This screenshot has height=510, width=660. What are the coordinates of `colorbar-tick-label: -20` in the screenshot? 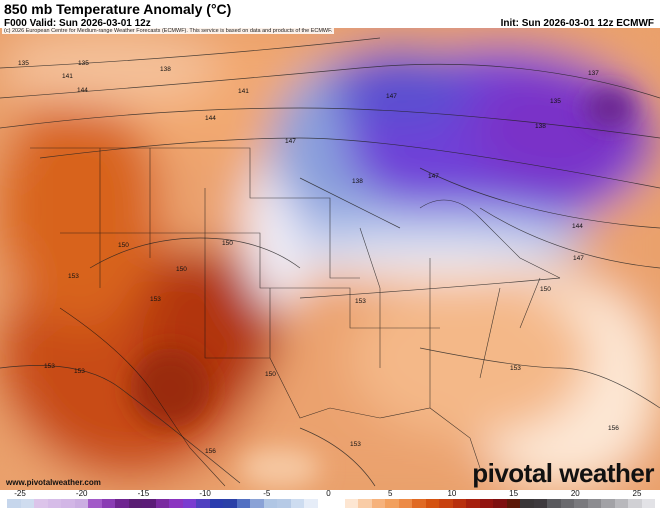 It's located at (81, 493).